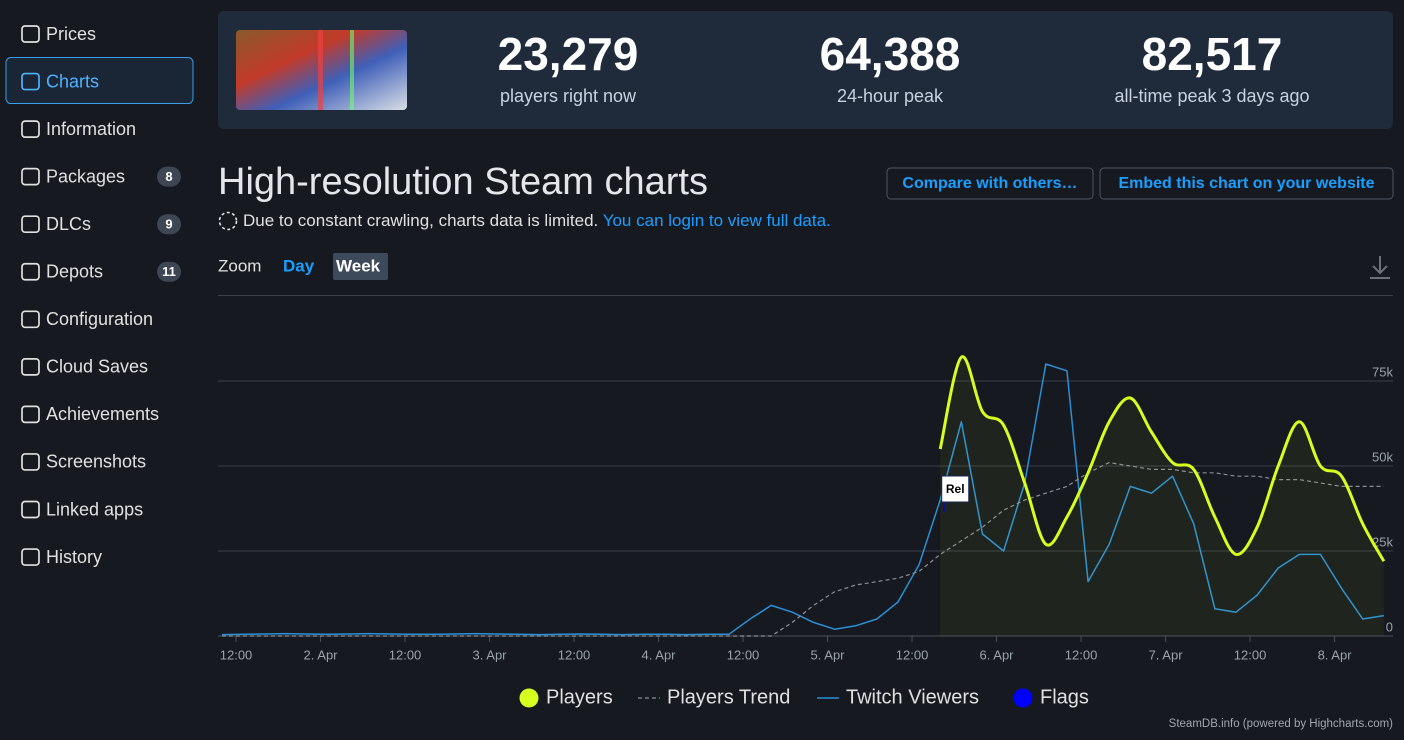 This screenshot has width=1404, height=740. I want to click on nav-label: Packages, so click(85, 176).